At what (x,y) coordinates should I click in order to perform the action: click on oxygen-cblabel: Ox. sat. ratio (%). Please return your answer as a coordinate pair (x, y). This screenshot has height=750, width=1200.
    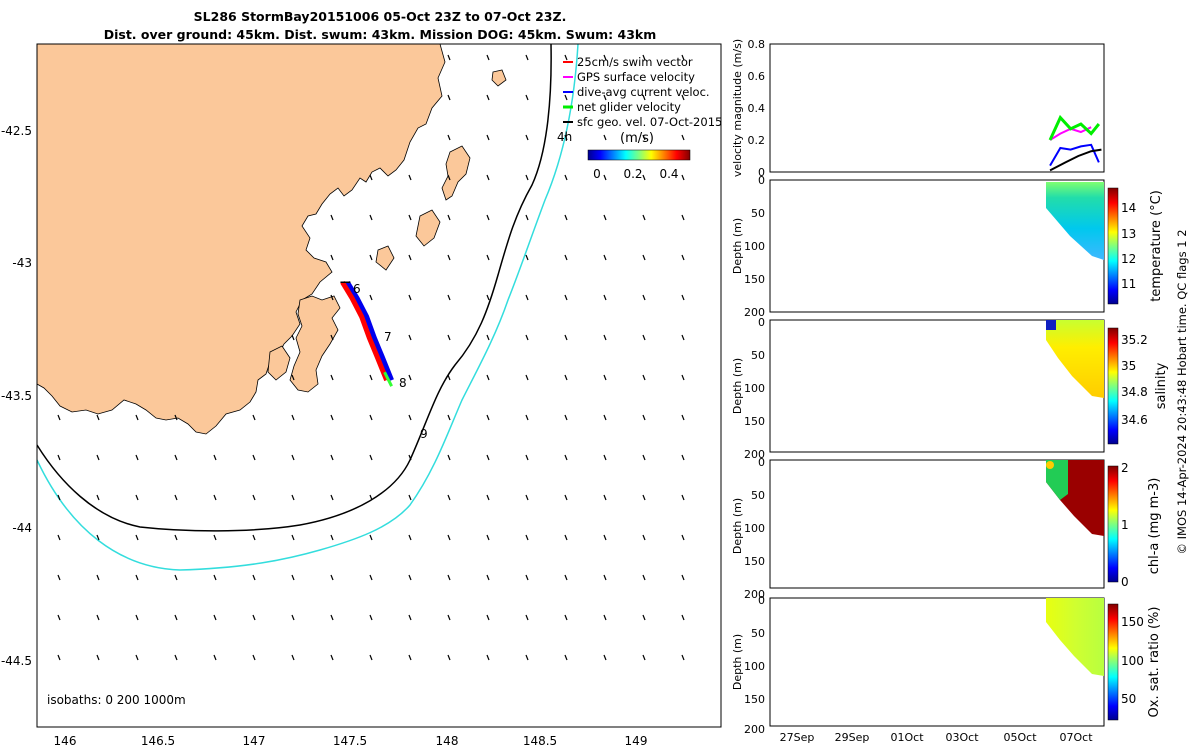
    Looking at the image, I should click on (1154, 662).